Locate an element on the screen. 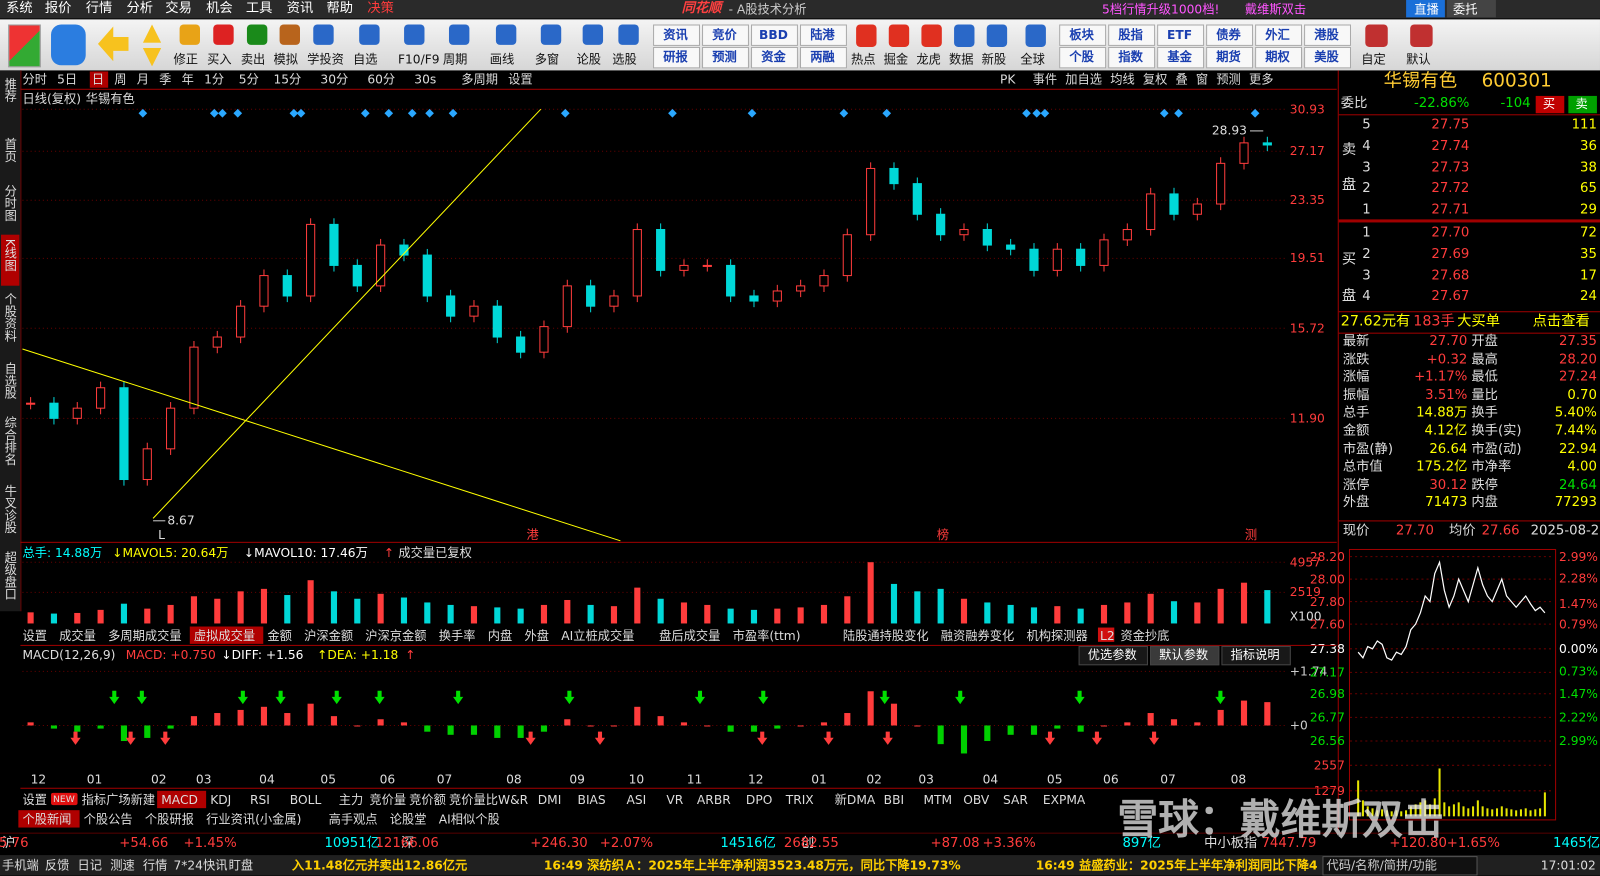 The width and height of the screenshot is (1600, 876). period-tab: 5分 is located at coordinates (248, 79).